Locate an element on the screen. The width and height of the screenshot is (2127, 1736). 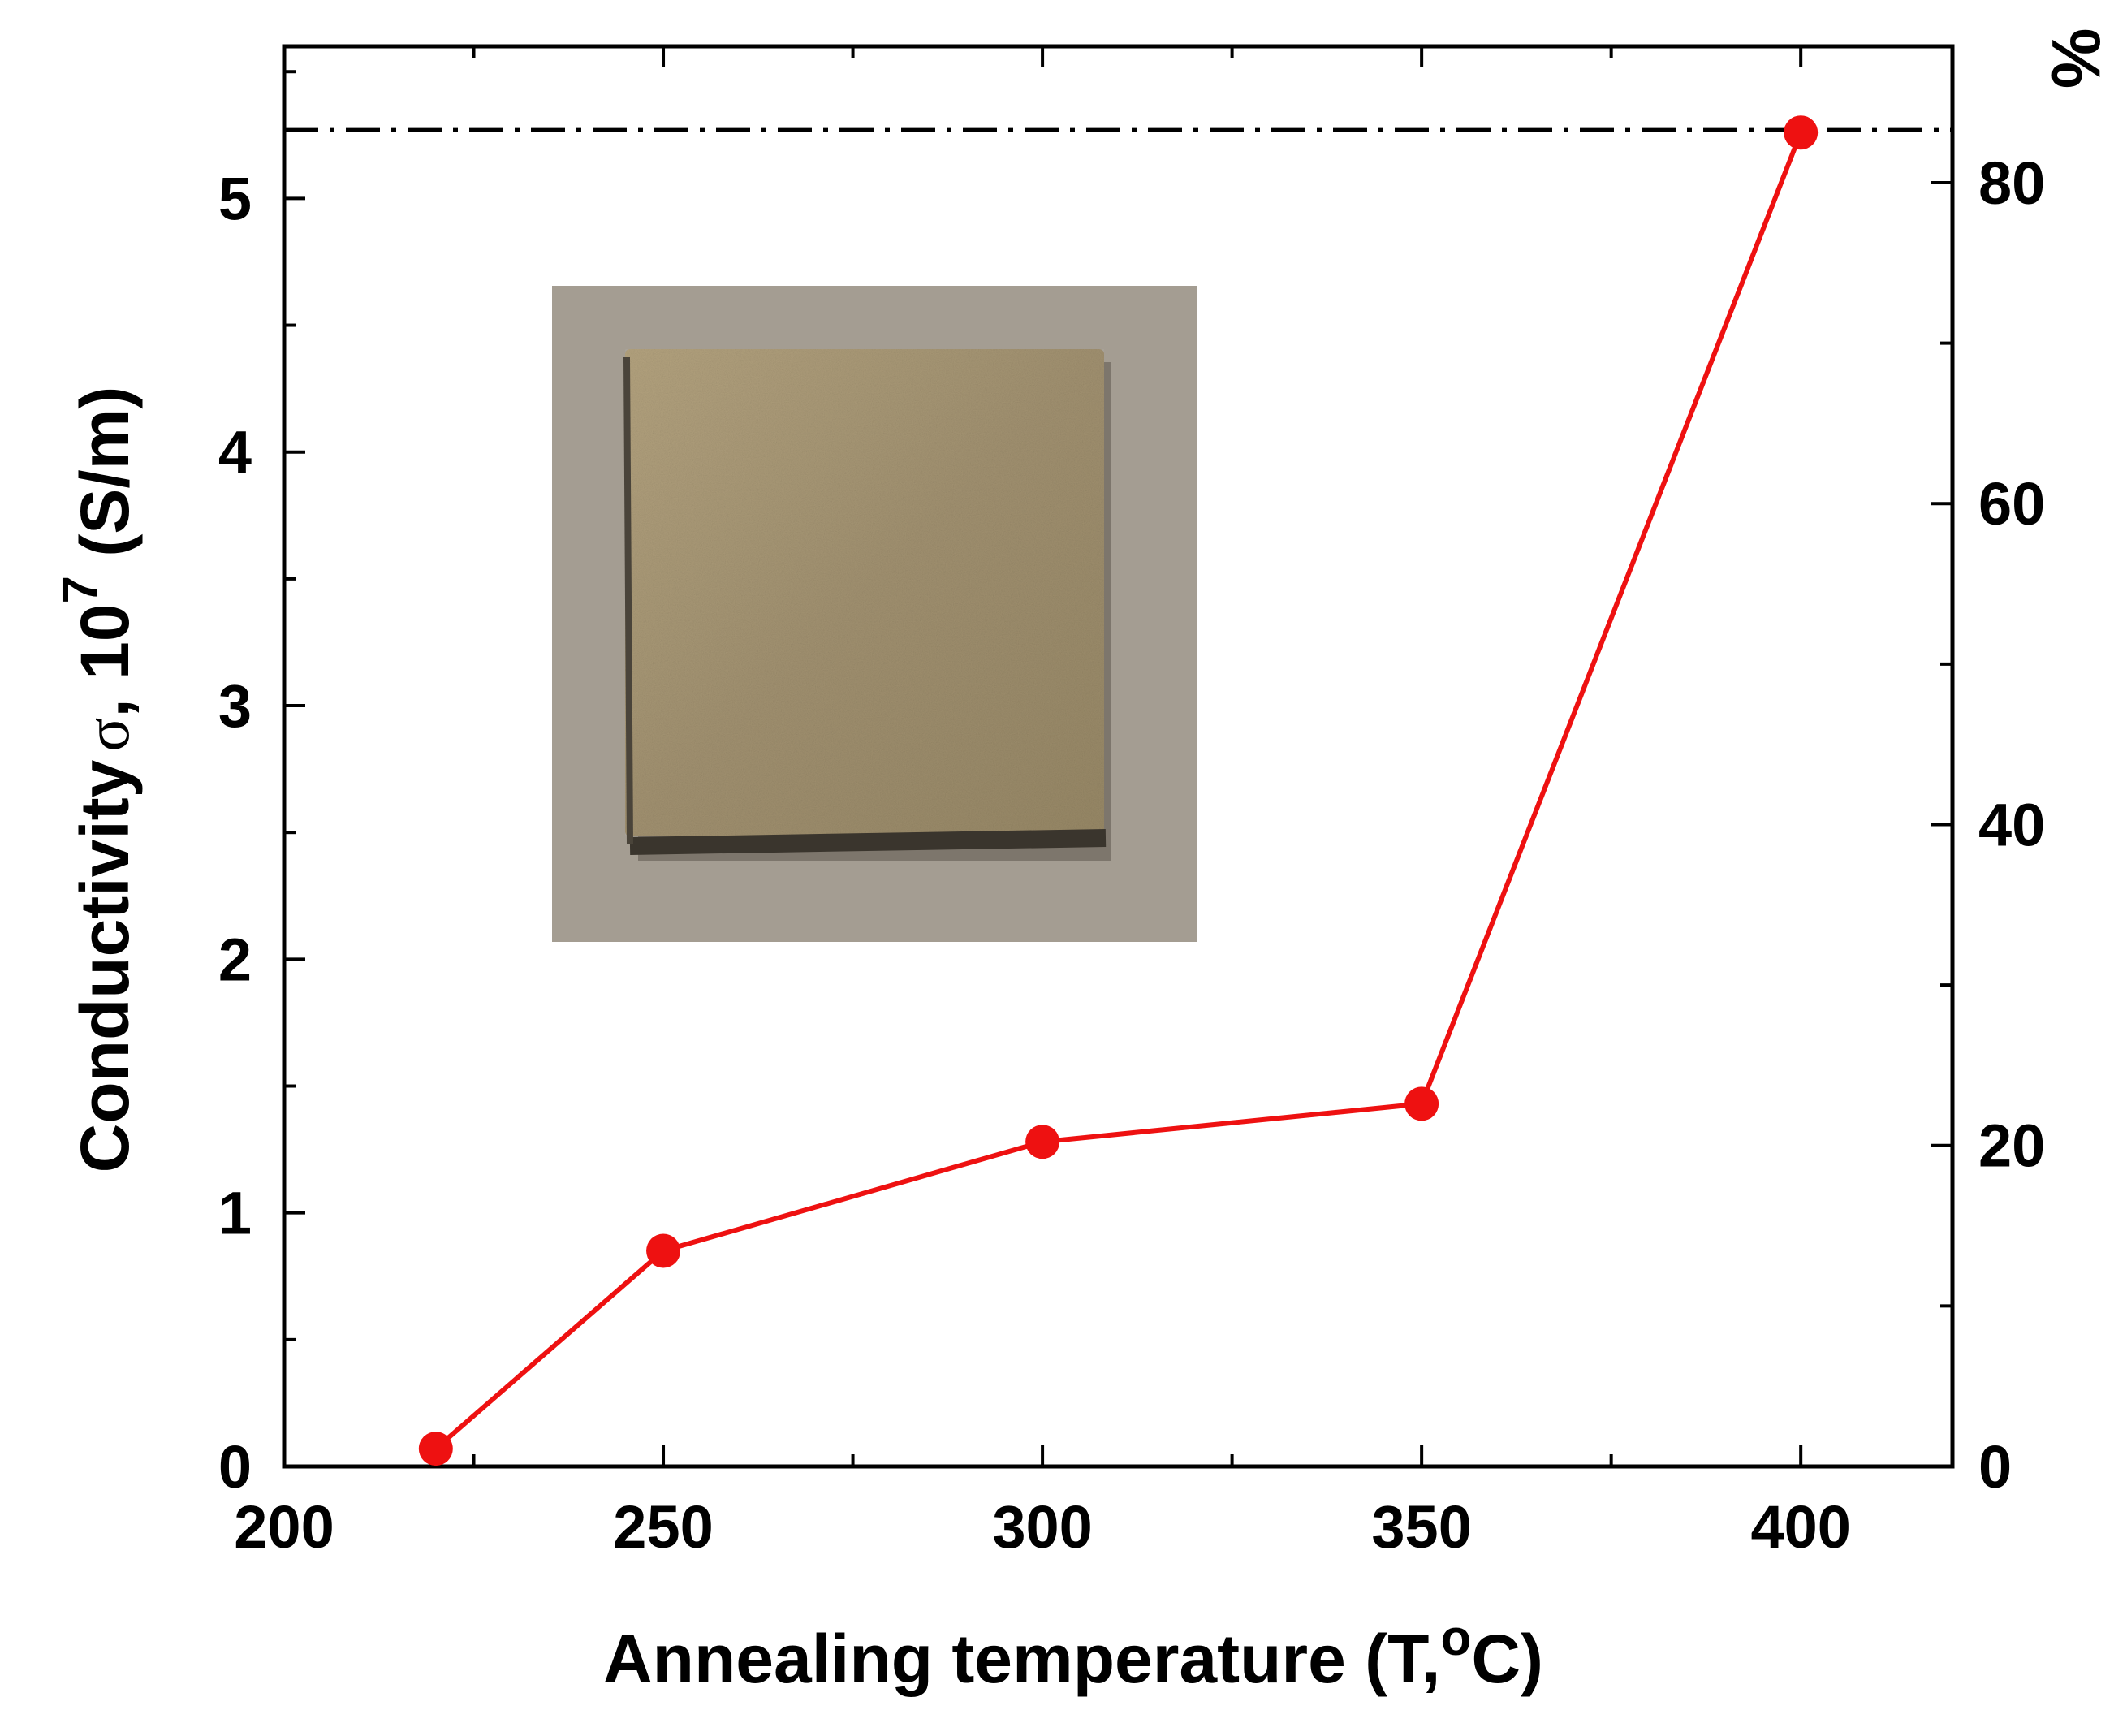
x-tick-label: 200 is located at coordinates (284, 1527).